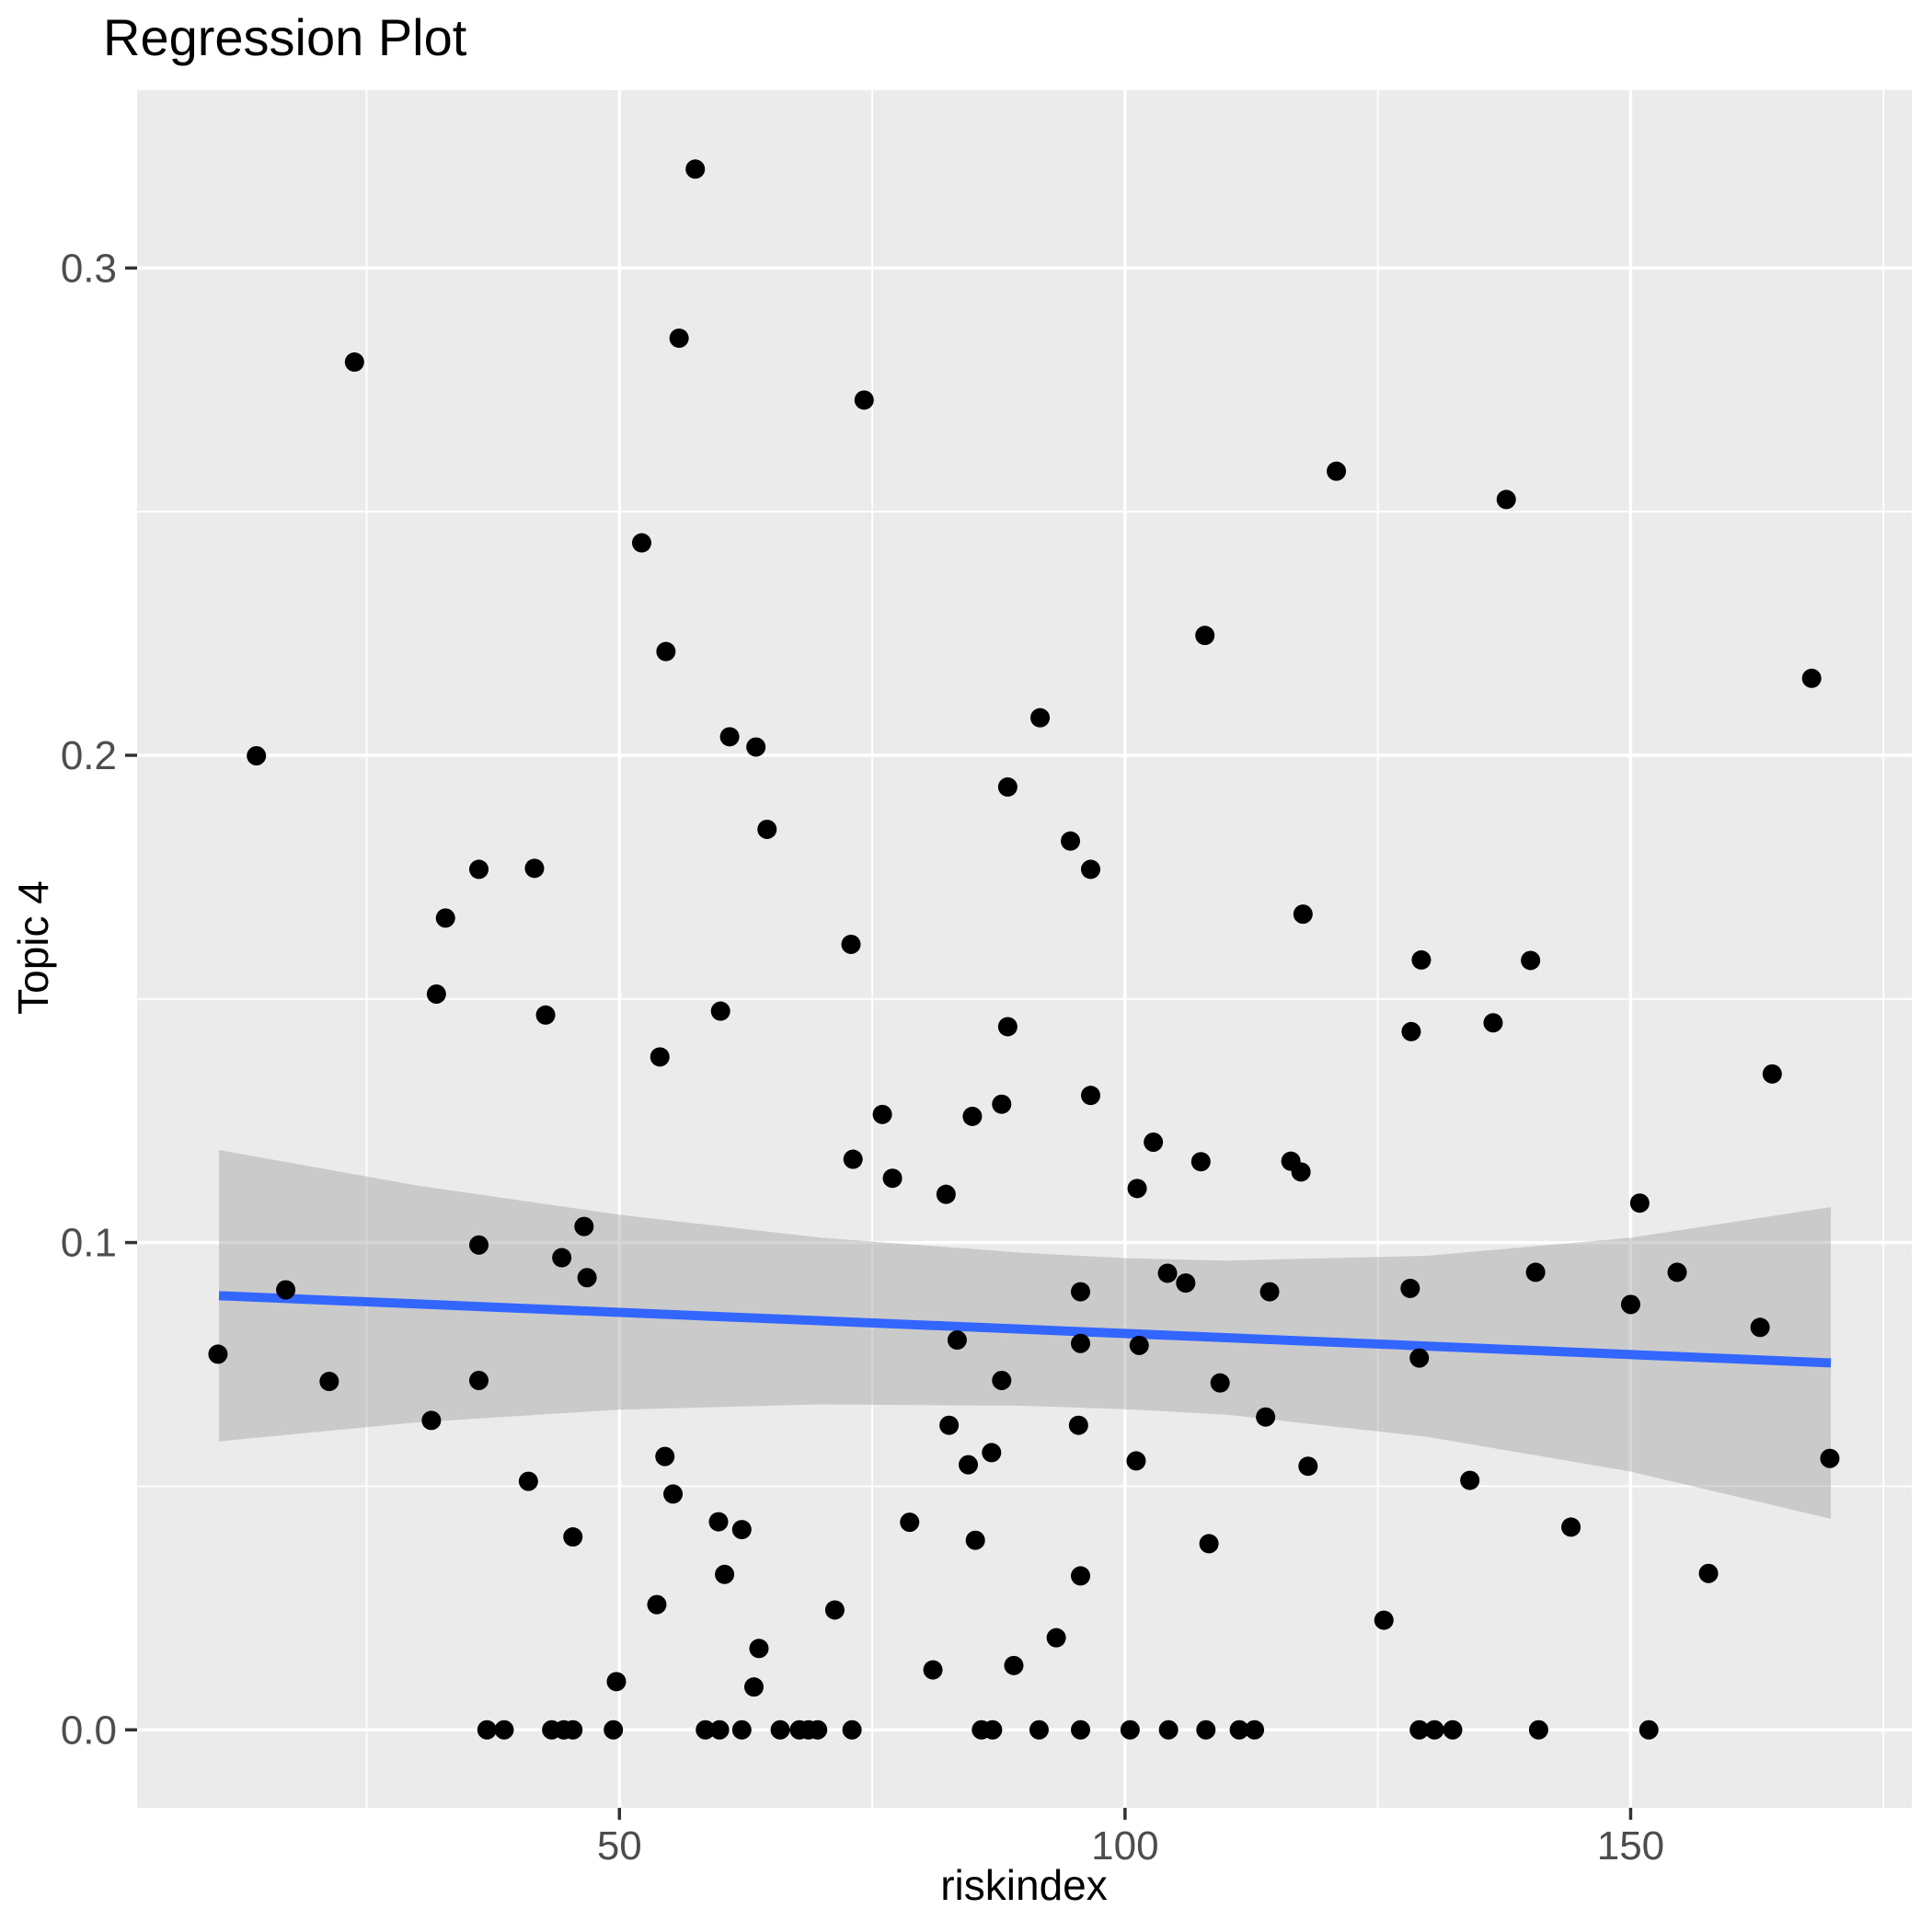 Image resolution: width=1932 pixels, height=1932 pixels. What do you see at coordinates (89, 755) in the screenshot?
I see `y-tick-label: 0.2` at bounding box center [89, 755].